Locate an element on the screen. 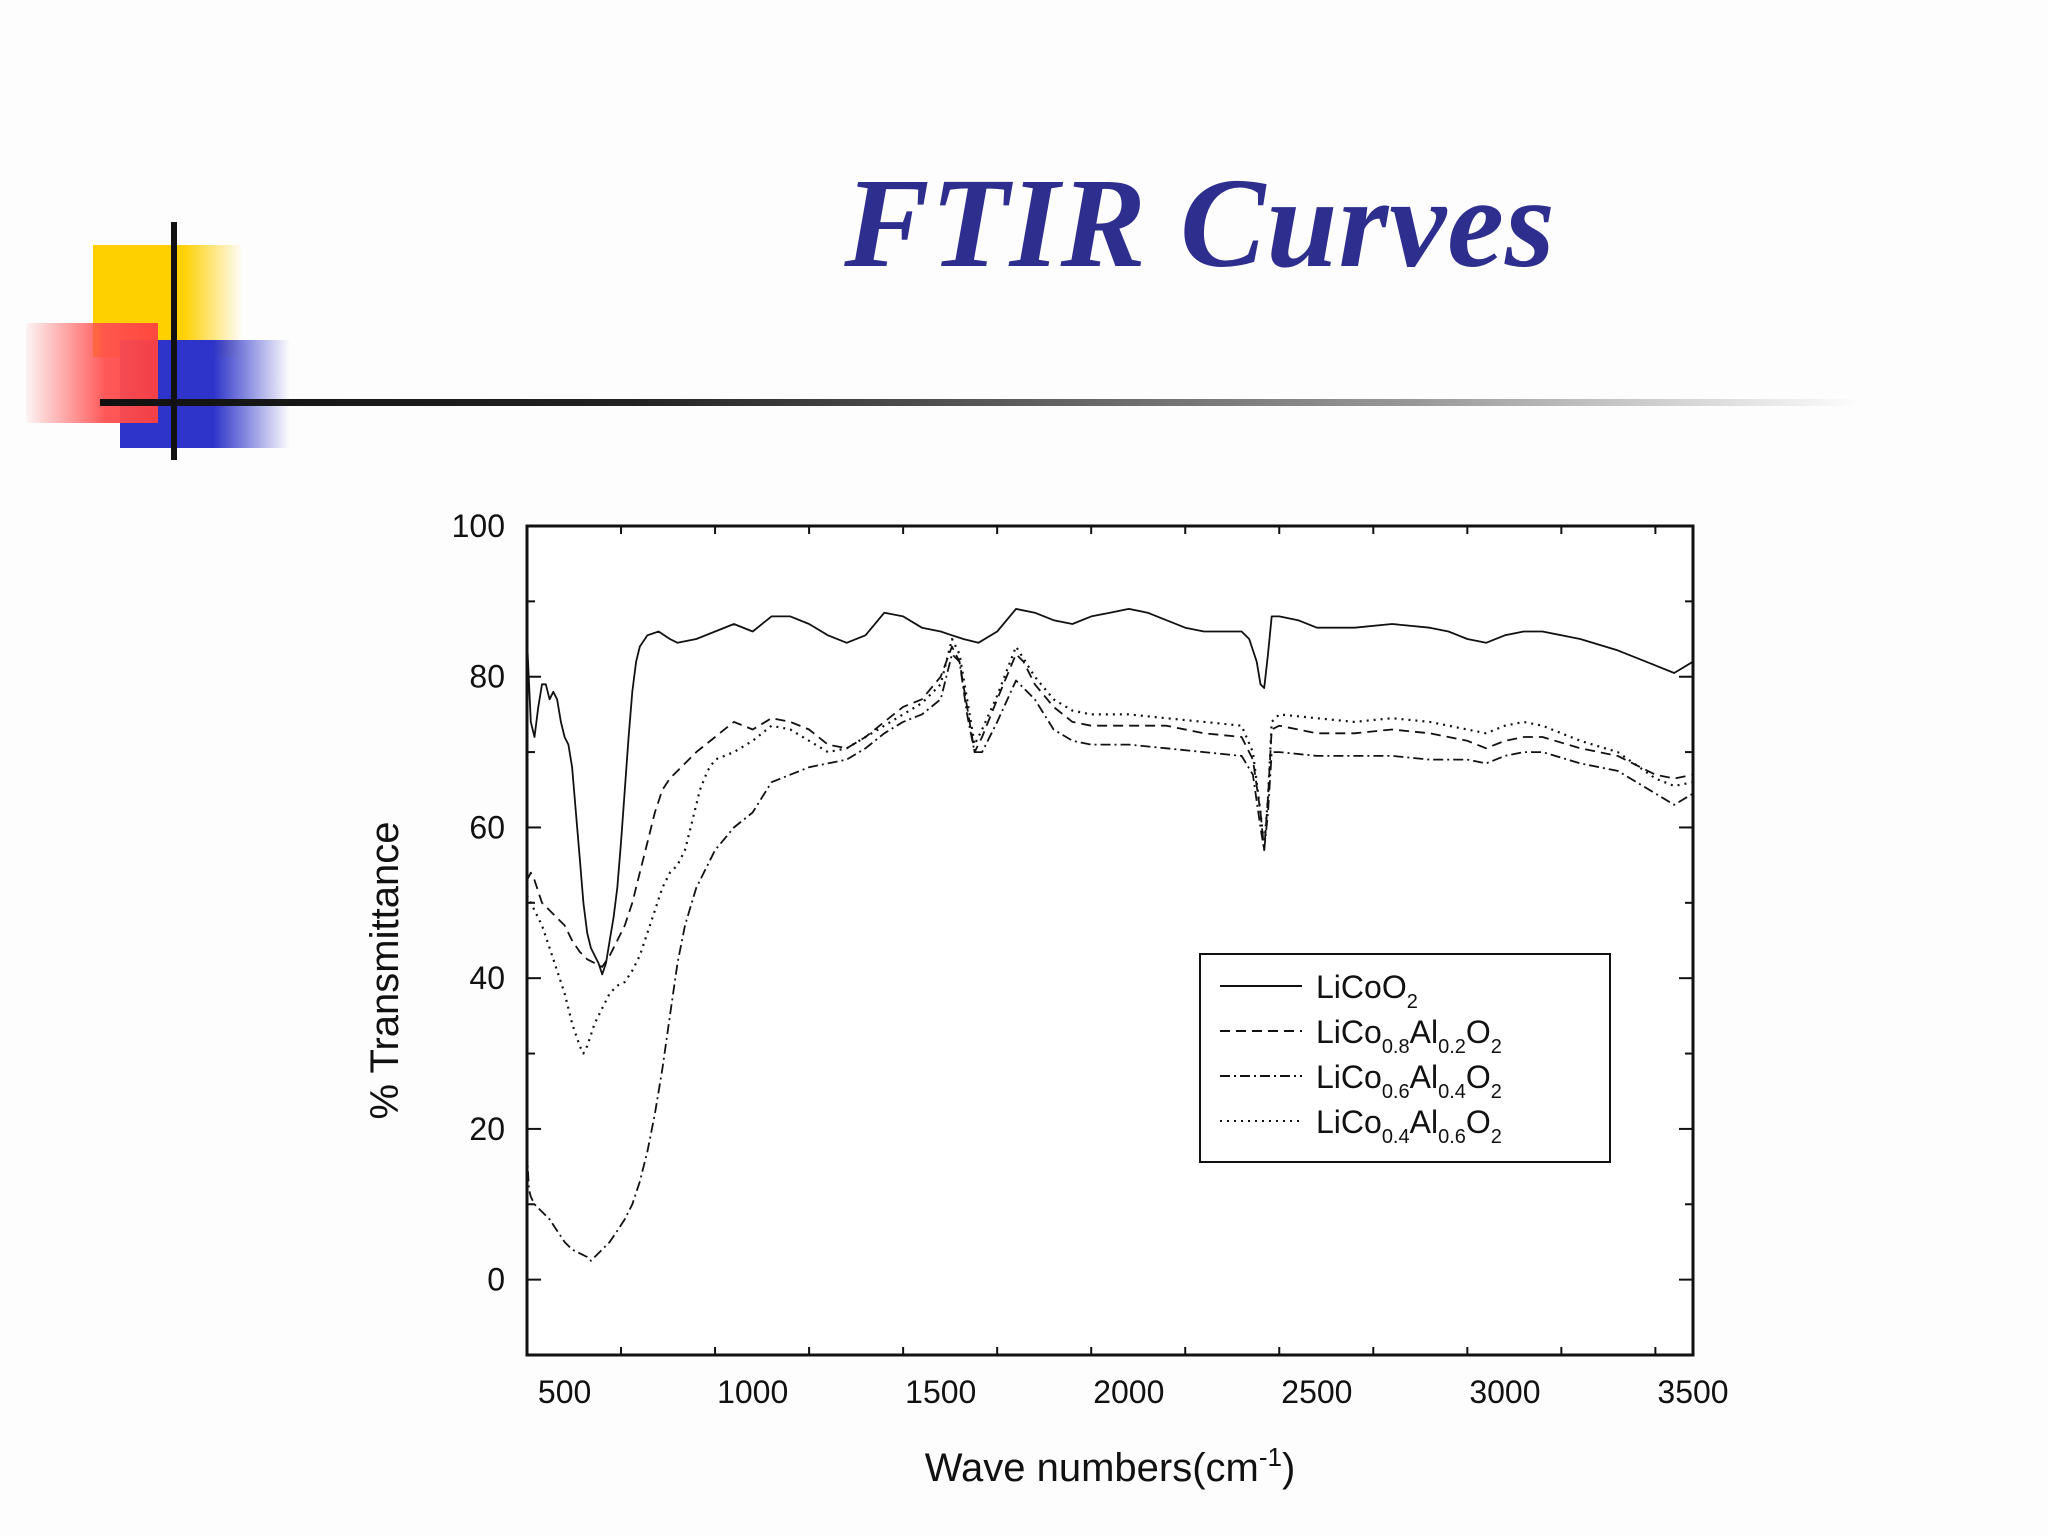 This screenshot has height=1536, width=2048. y-tick-label: 60 is located at coordinates (487, 827).